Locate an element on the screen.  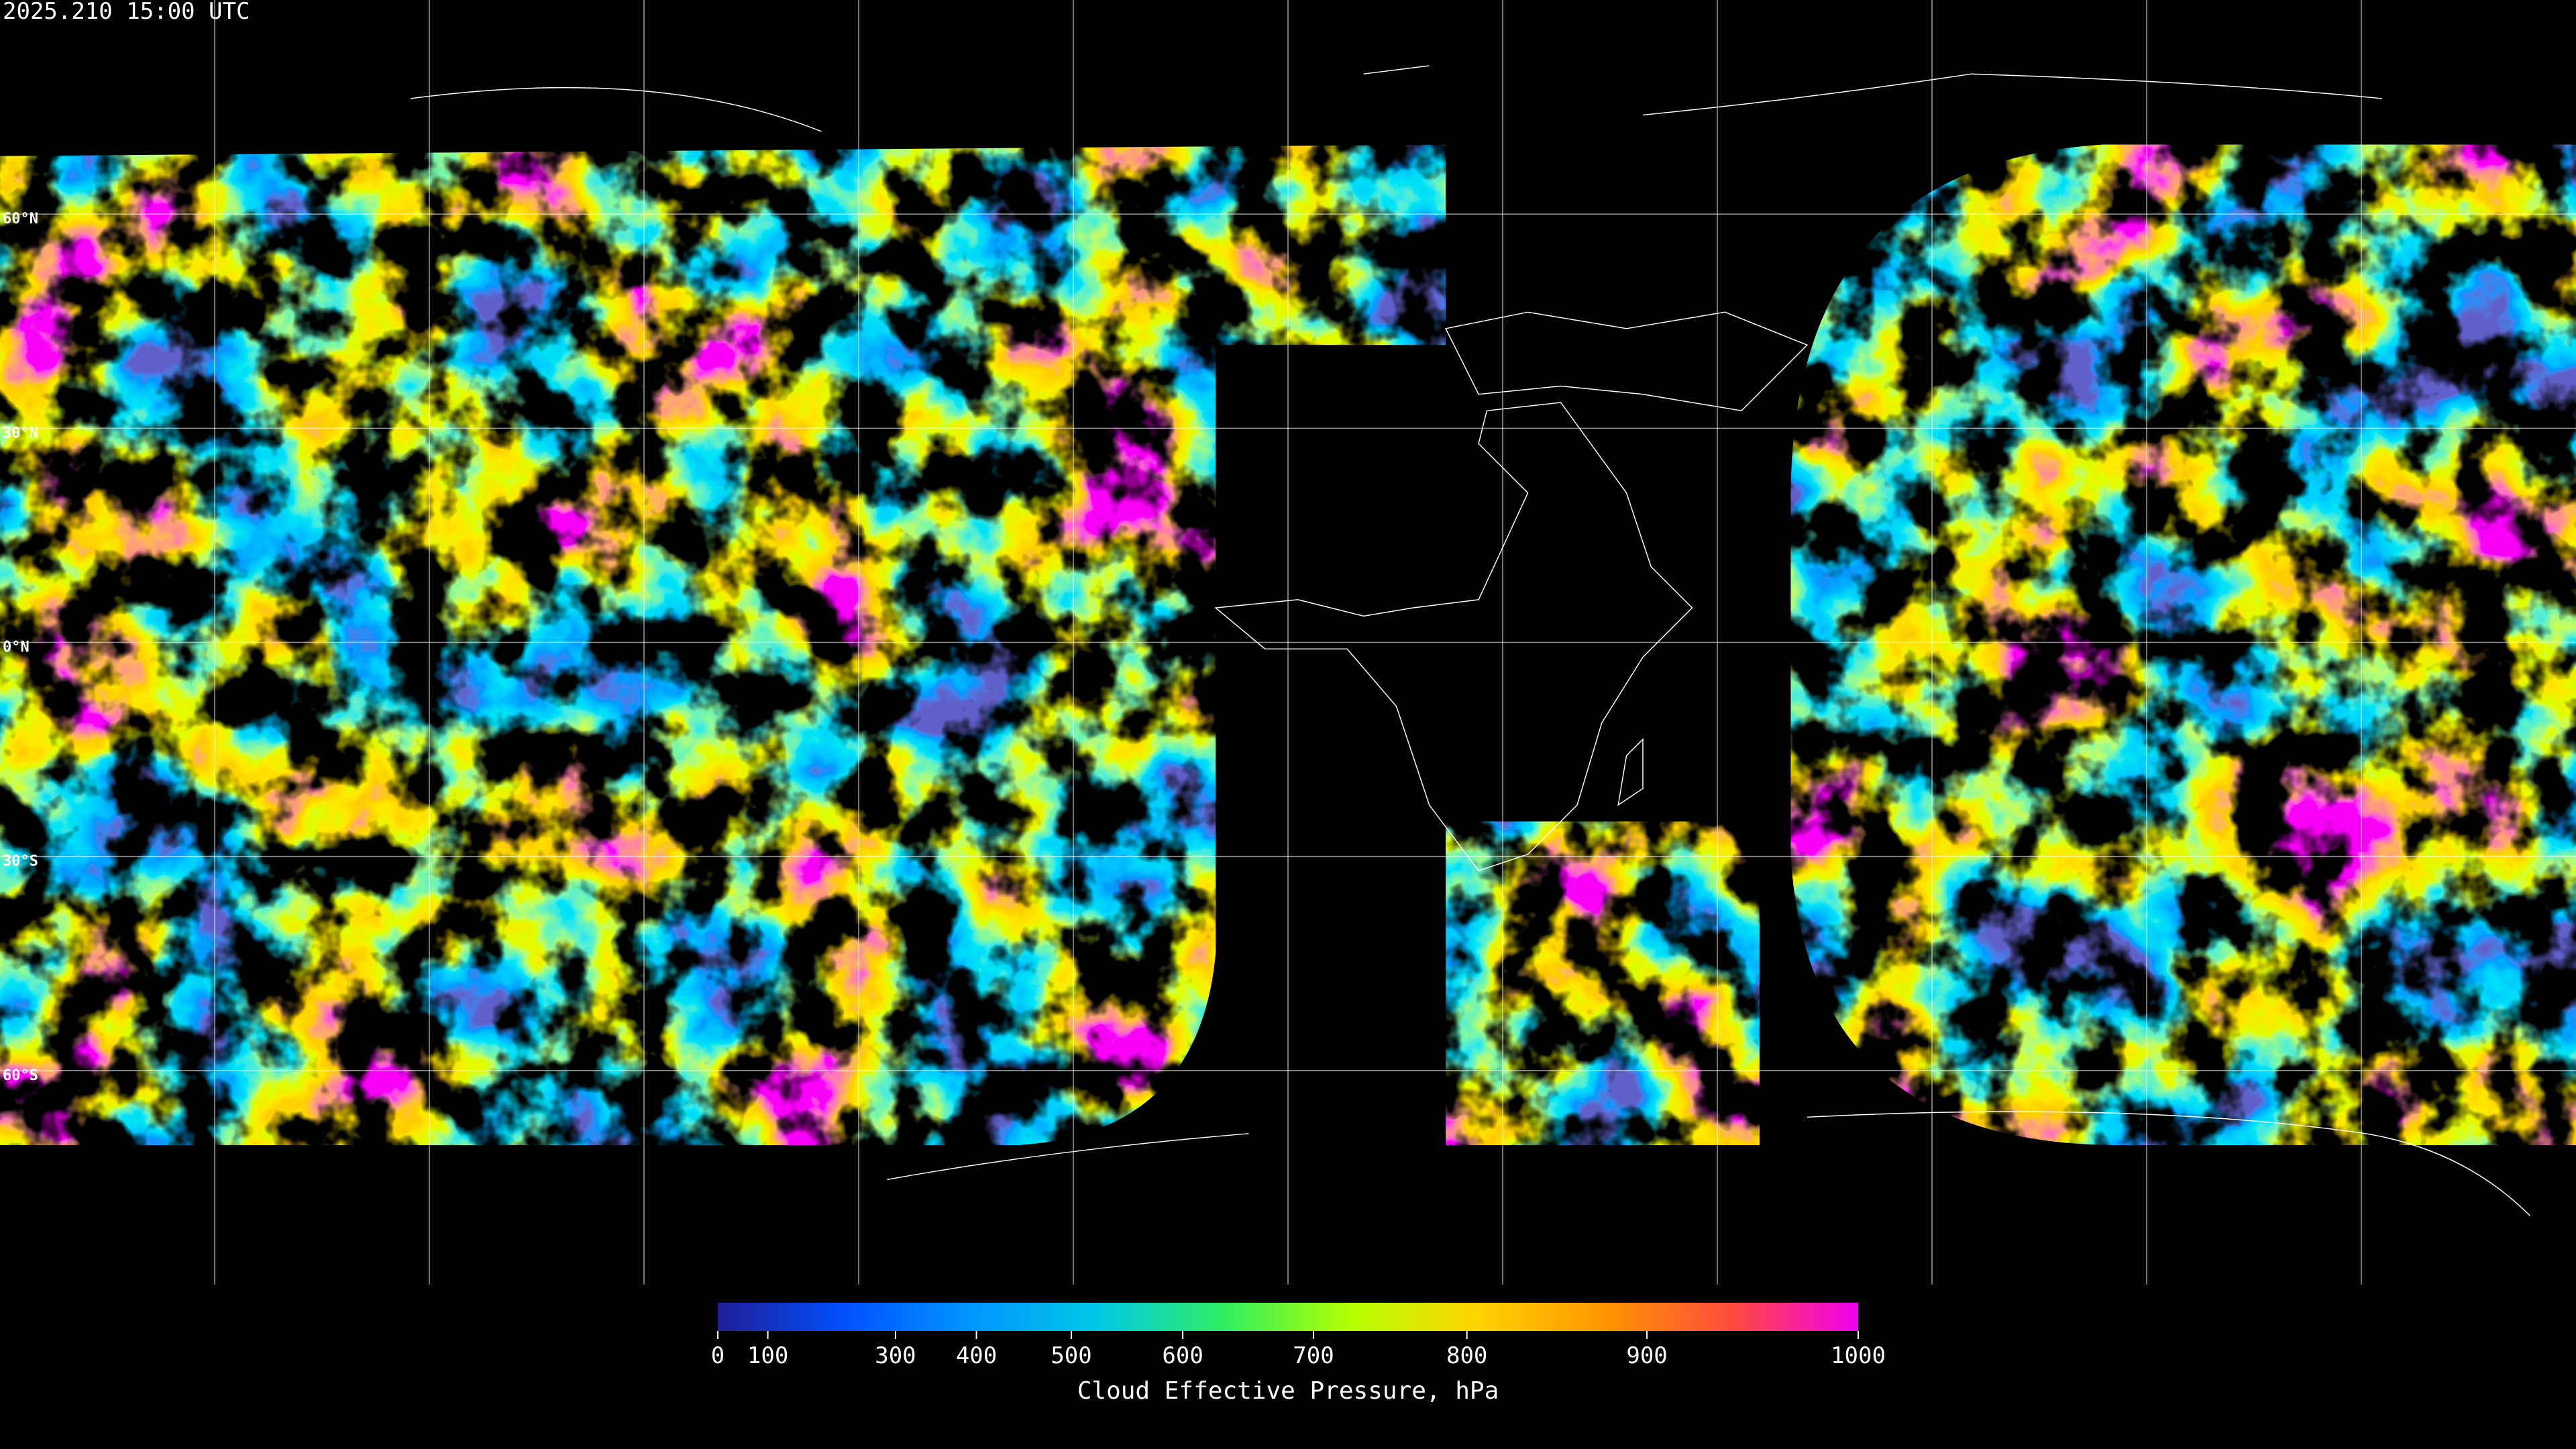
colorbar-tick-label: 100 is located at coordinates (767, 1355).